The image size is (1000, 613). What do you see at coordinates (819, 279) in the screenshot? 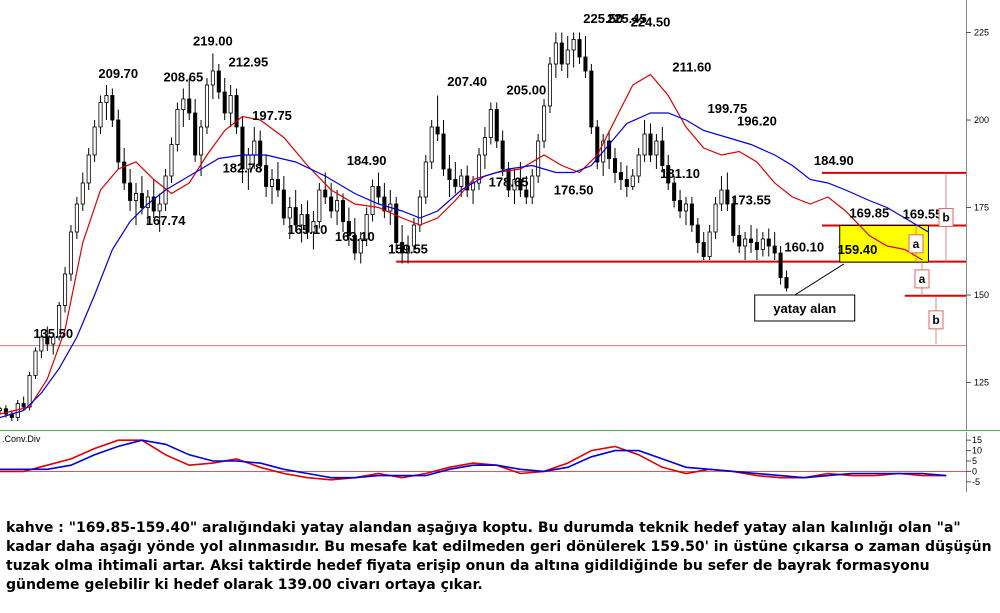
I see `callout-line` at bounding box center [819, 279].